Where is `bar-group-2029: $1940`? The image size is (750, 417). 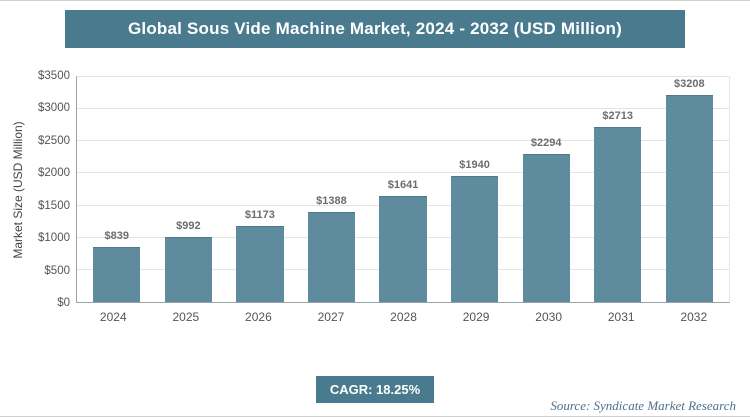 bar-group-2029: $1940 is located at coordinates (475, 189).